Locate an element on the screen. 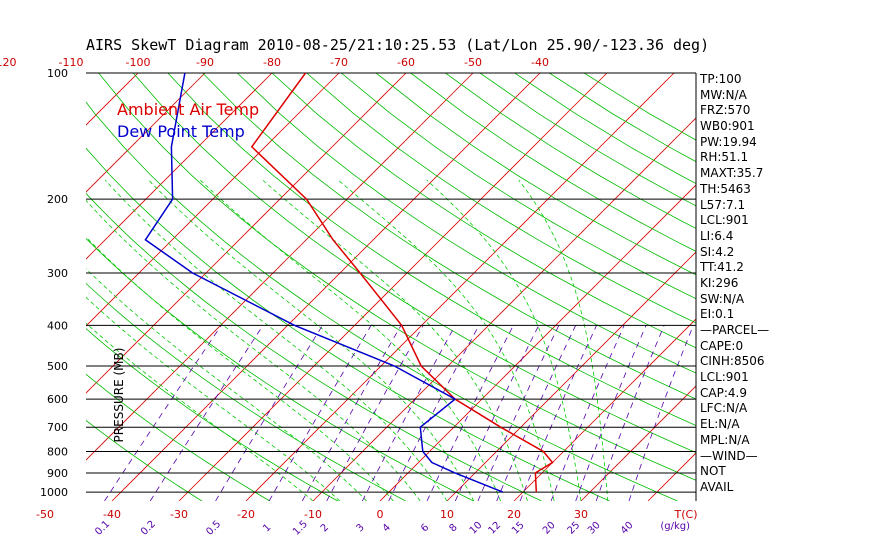 Image resolution: width=870 pixels, height=560 pixels. top-temp-tick-label: -100 is located at coordinates (138, 62).